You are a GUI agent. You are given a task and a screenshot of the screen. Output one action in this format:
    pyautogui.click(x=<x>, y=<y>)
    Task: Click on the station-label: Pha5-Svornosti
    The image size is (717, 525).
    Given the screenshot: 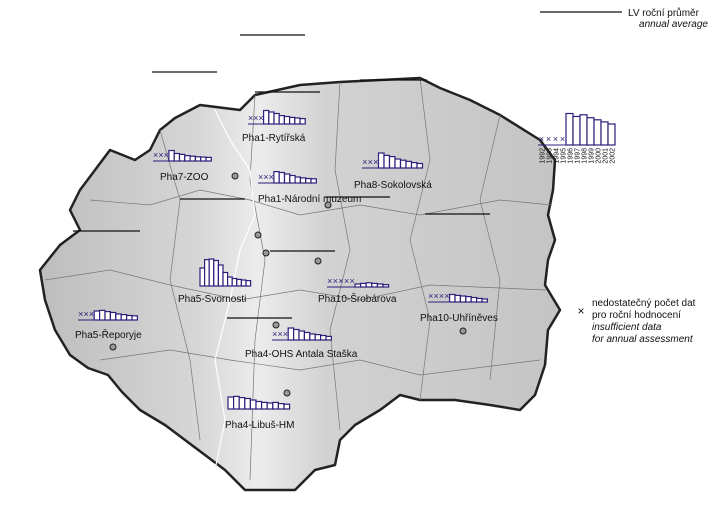 What is the action you would take?
    pyautogui.click(x=212, y=299)
    